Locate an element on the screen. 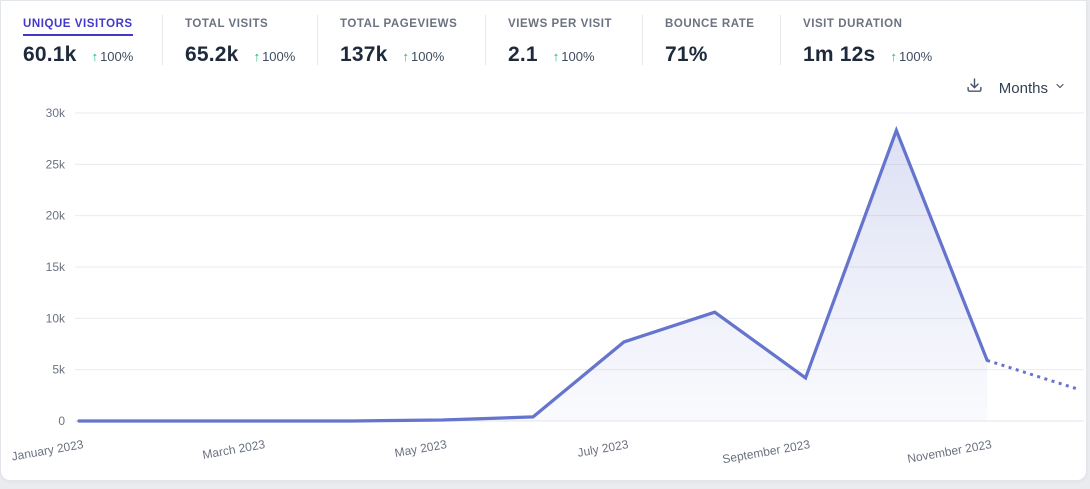 Image resolution: width=1090 pixels, height=489 pixels. x-axis-label: January 2023 is located at coordinates (47, 450).